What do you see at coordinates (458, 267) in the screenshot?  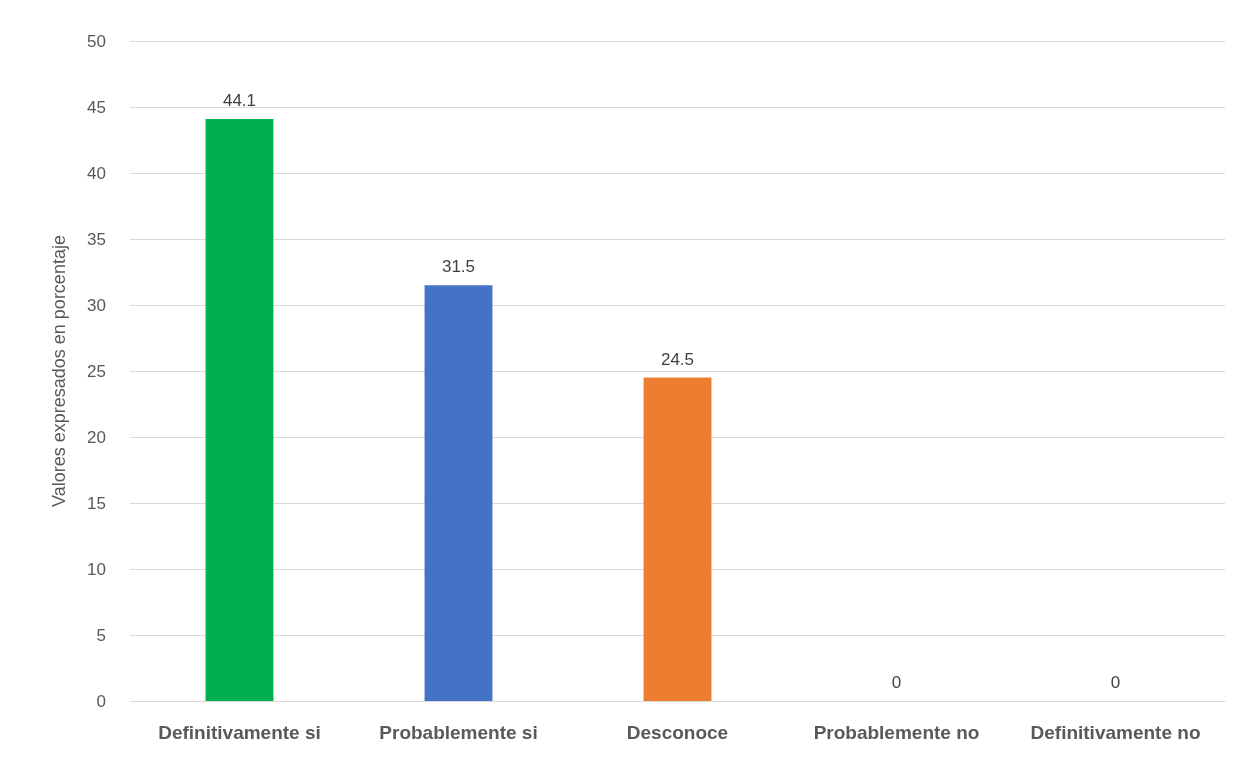 I see `data-label: 31.5` at bounding box center [458, 267].